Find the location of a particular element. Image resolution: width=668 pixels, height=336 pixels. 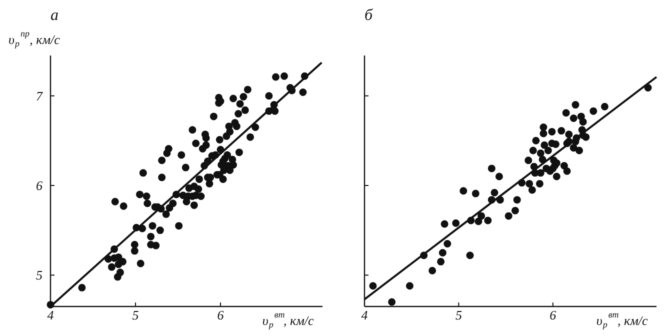

y-tick-label: 5 is located at coordinates (39, 275).